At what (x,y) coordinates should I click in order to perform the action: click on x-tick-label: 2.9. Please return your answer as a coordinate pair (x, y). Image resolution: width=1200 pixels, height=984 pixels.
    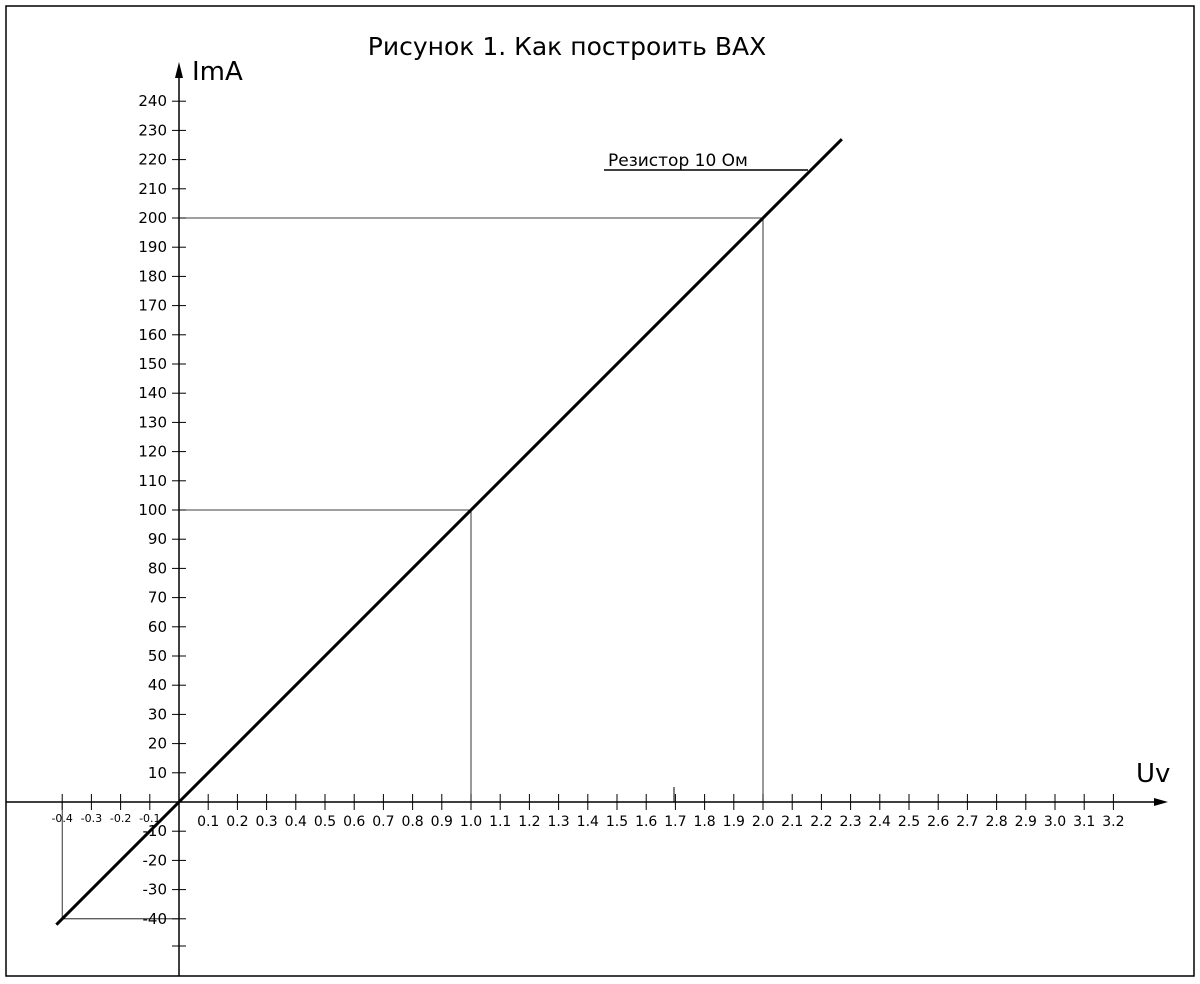
    Looking at the image, I should click on (1026, 822).